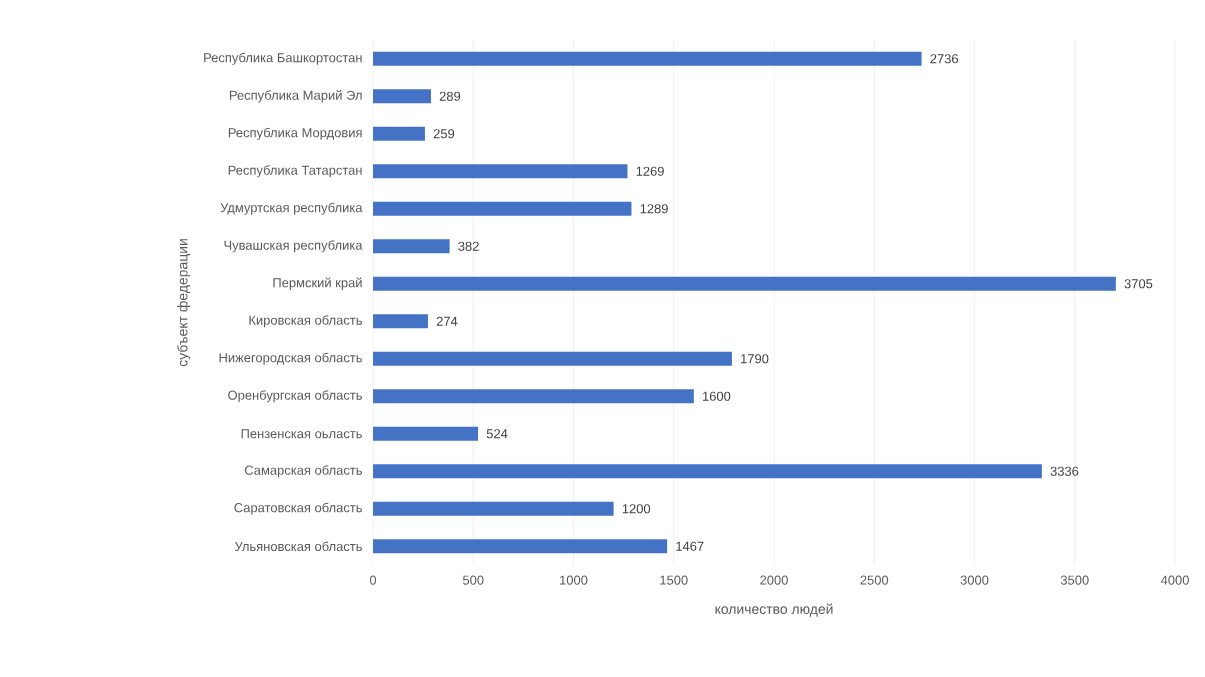 This screenshot has height=677, width=1205. What do you see at coordinates (774, 610) in the screenshot?
I see `x-axis-title: количество людей` at bounding box center [774, 610].